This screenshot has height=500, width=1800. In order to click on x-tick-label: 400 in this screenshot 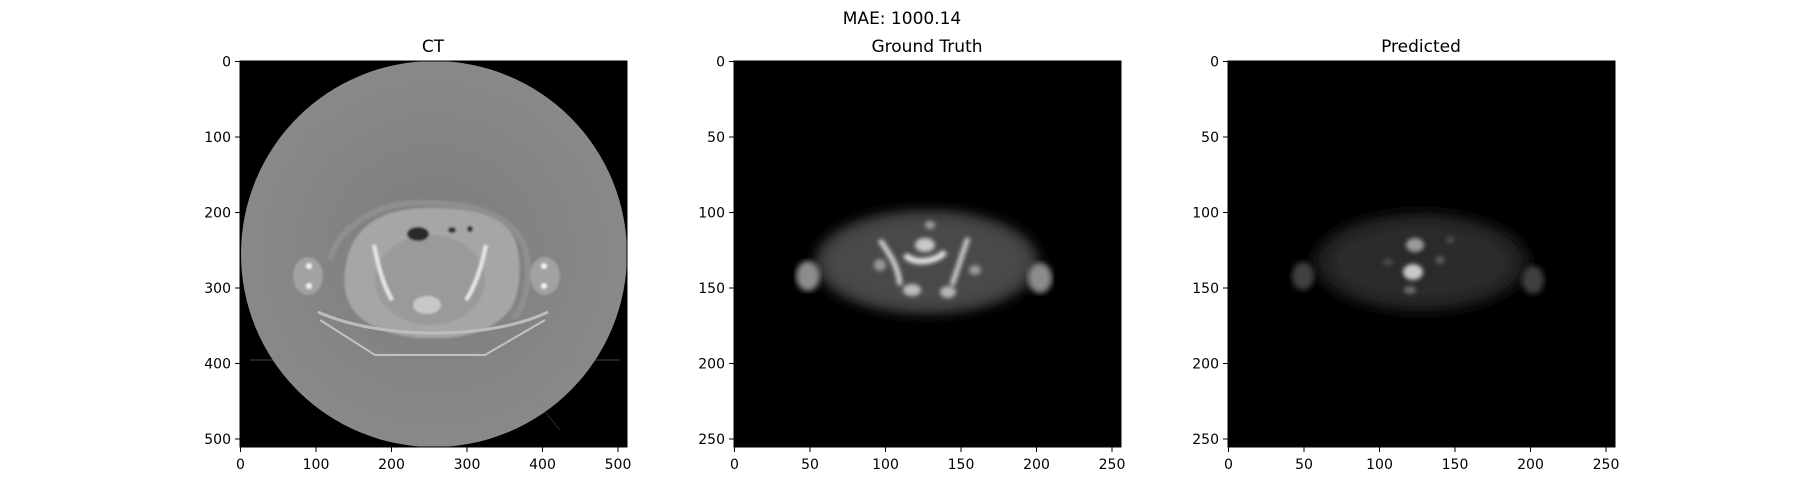, I will do `click(542, 465)`.